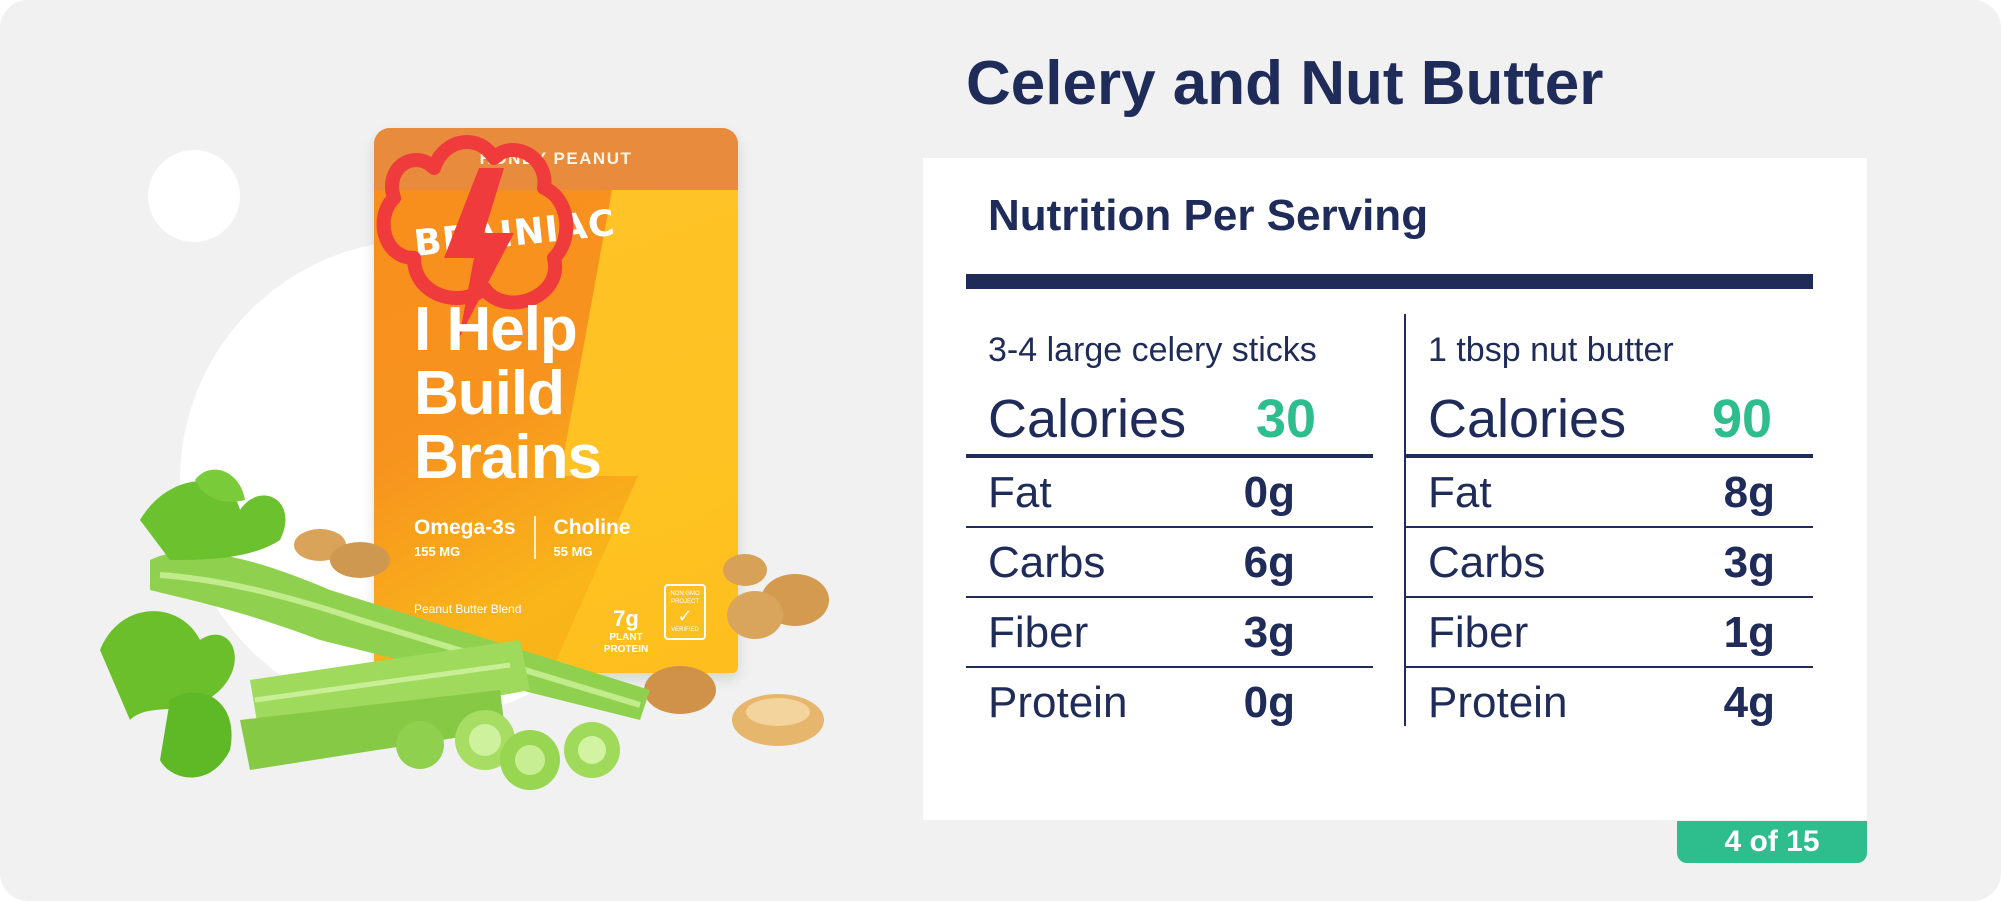  I want to click on nutrient-row: Fat 0g, so click(1169, 493).